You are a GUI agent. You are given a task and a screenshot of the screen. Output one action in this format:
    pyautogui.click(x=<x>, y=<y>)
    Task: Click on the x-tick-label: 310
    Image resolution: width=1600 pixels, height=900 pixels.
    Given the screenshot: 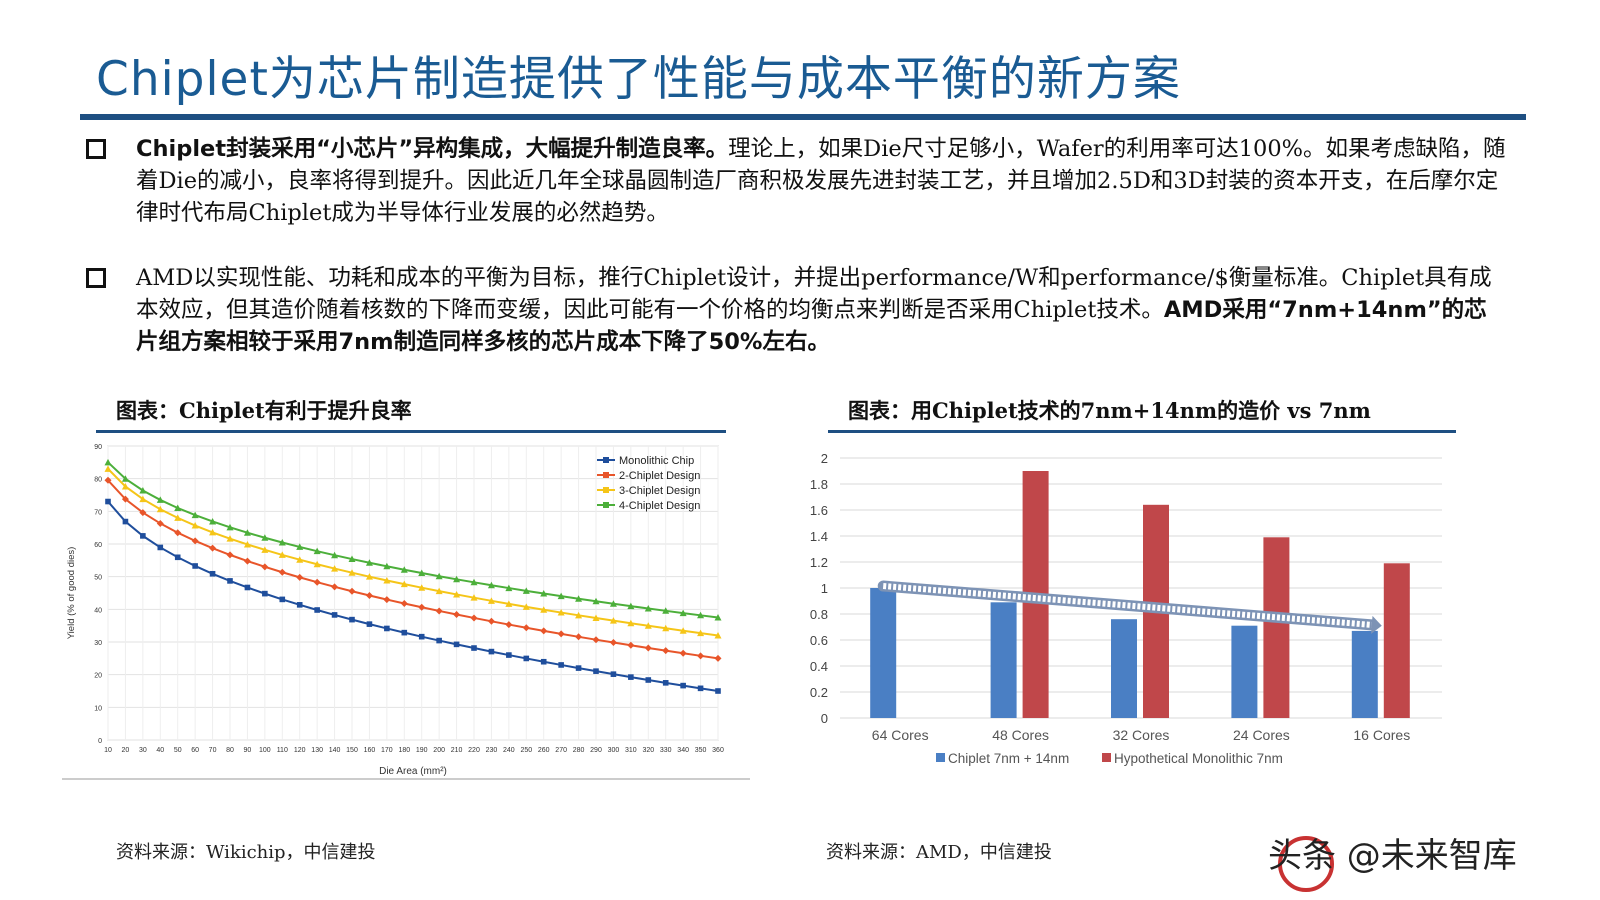 What is the action you would take?
    pyautogui.click(x=631, y=750)
    